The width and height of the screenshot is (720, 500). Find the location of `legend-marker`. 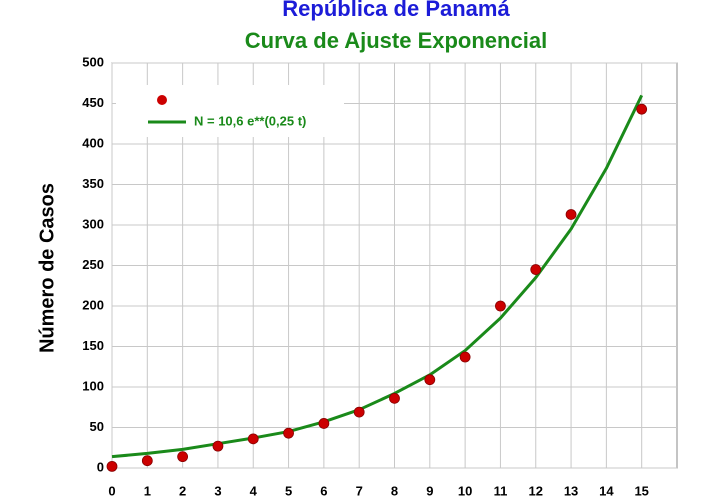

legend-marker is located at coordinates (162, 100).